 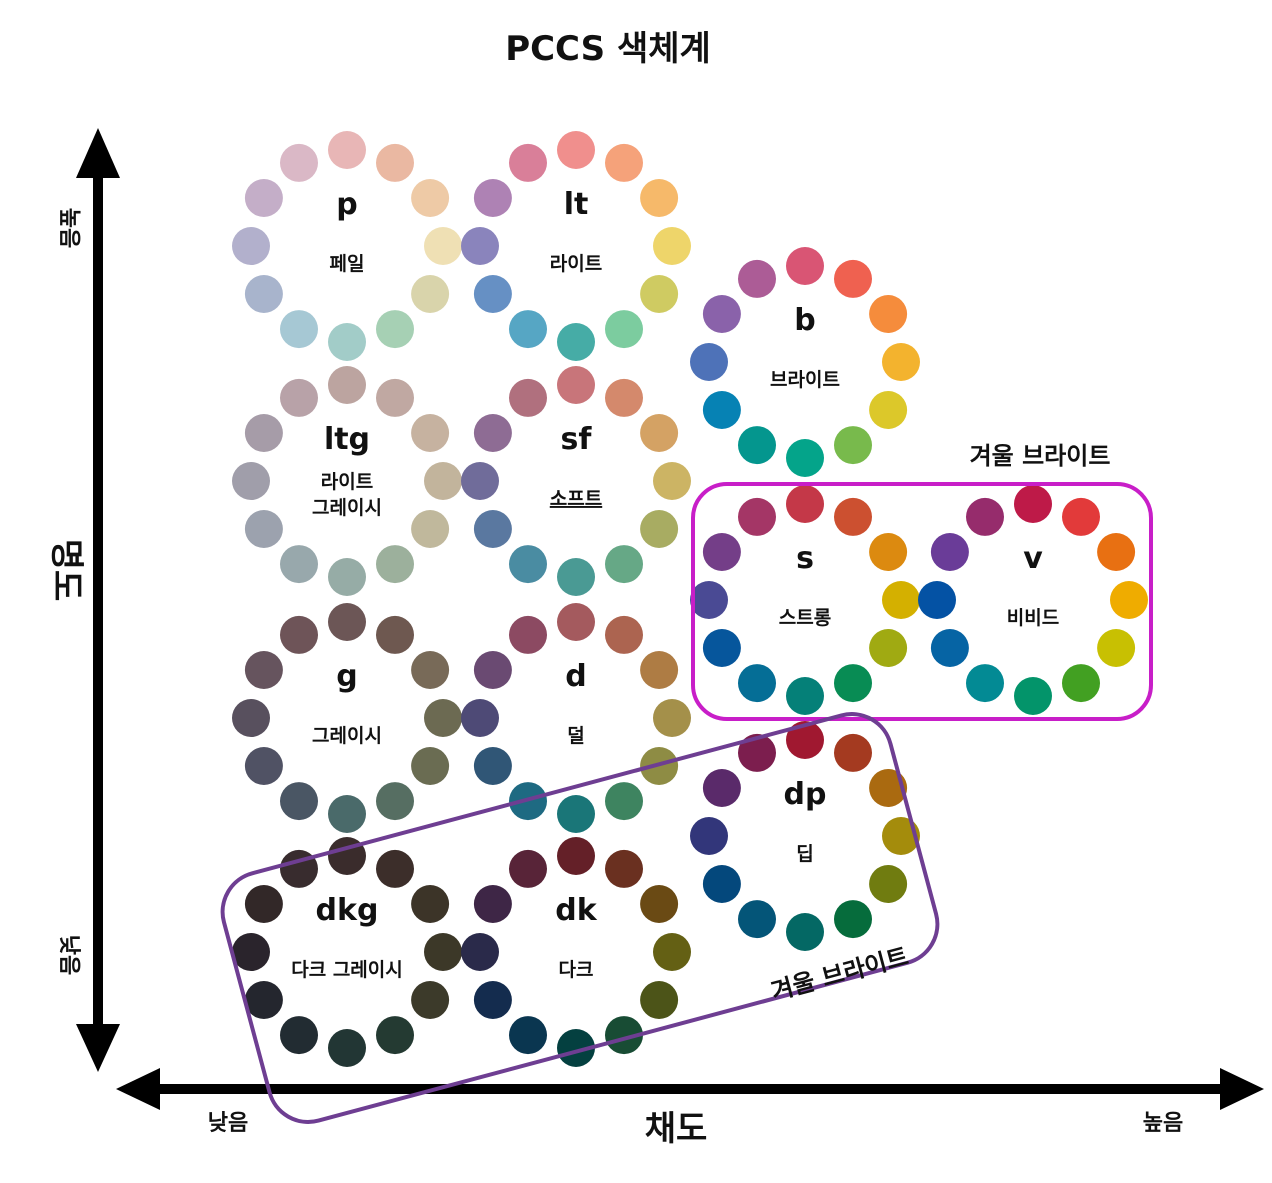 What do you see at coordinates (577, 439) in the screenshot?
I see `tone-code: sf` at bounding box center [577, 439].